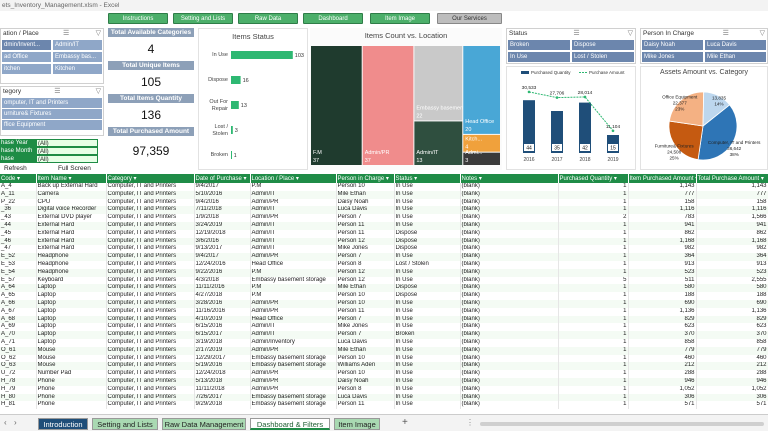 Image resolution: width=768 pixels, height=431 pixels. I want to click on table-cell: 982, so click(732, 249).